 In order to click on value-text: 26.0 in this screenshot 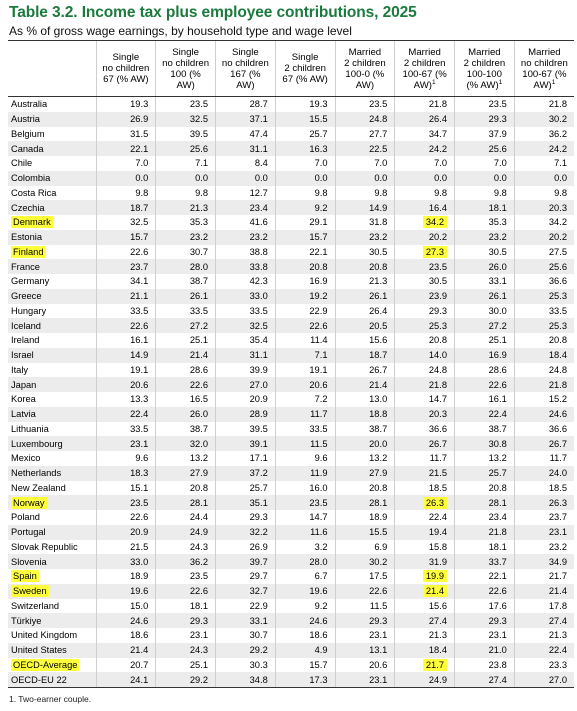, I will do `click(198, 414)`.